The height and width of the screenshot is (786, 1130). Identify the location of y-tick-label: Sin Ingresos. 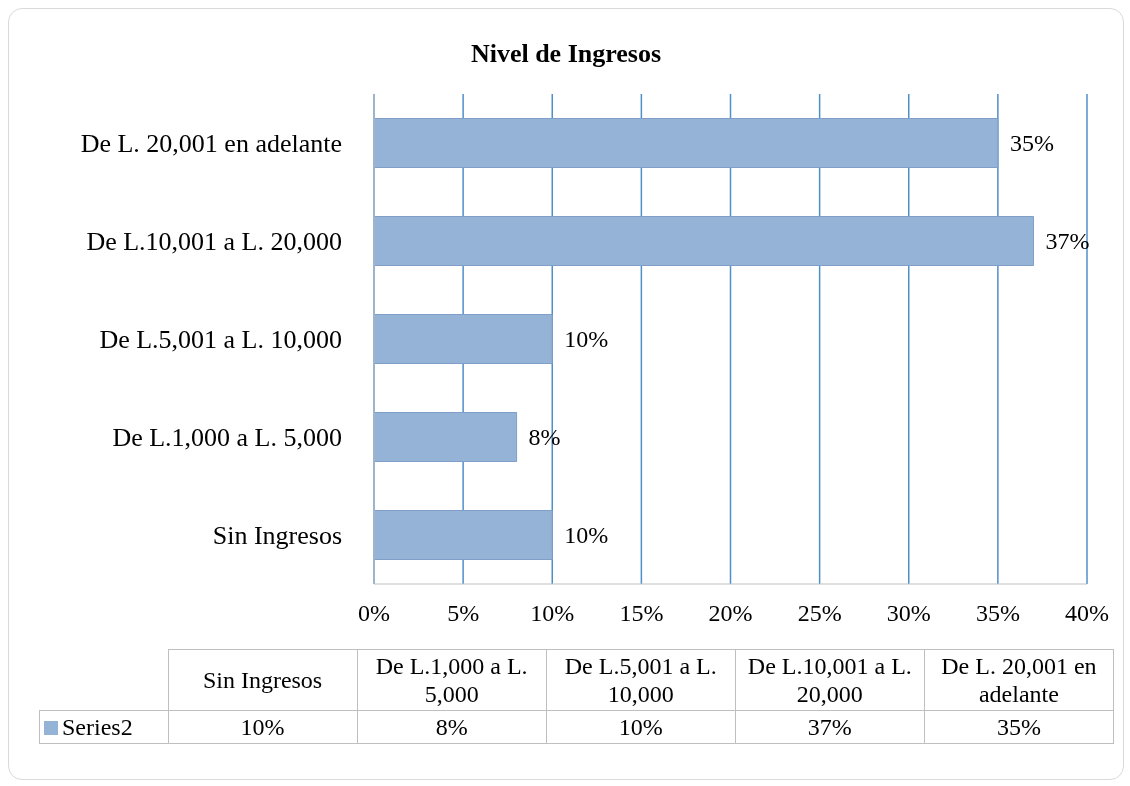
(277, 536).